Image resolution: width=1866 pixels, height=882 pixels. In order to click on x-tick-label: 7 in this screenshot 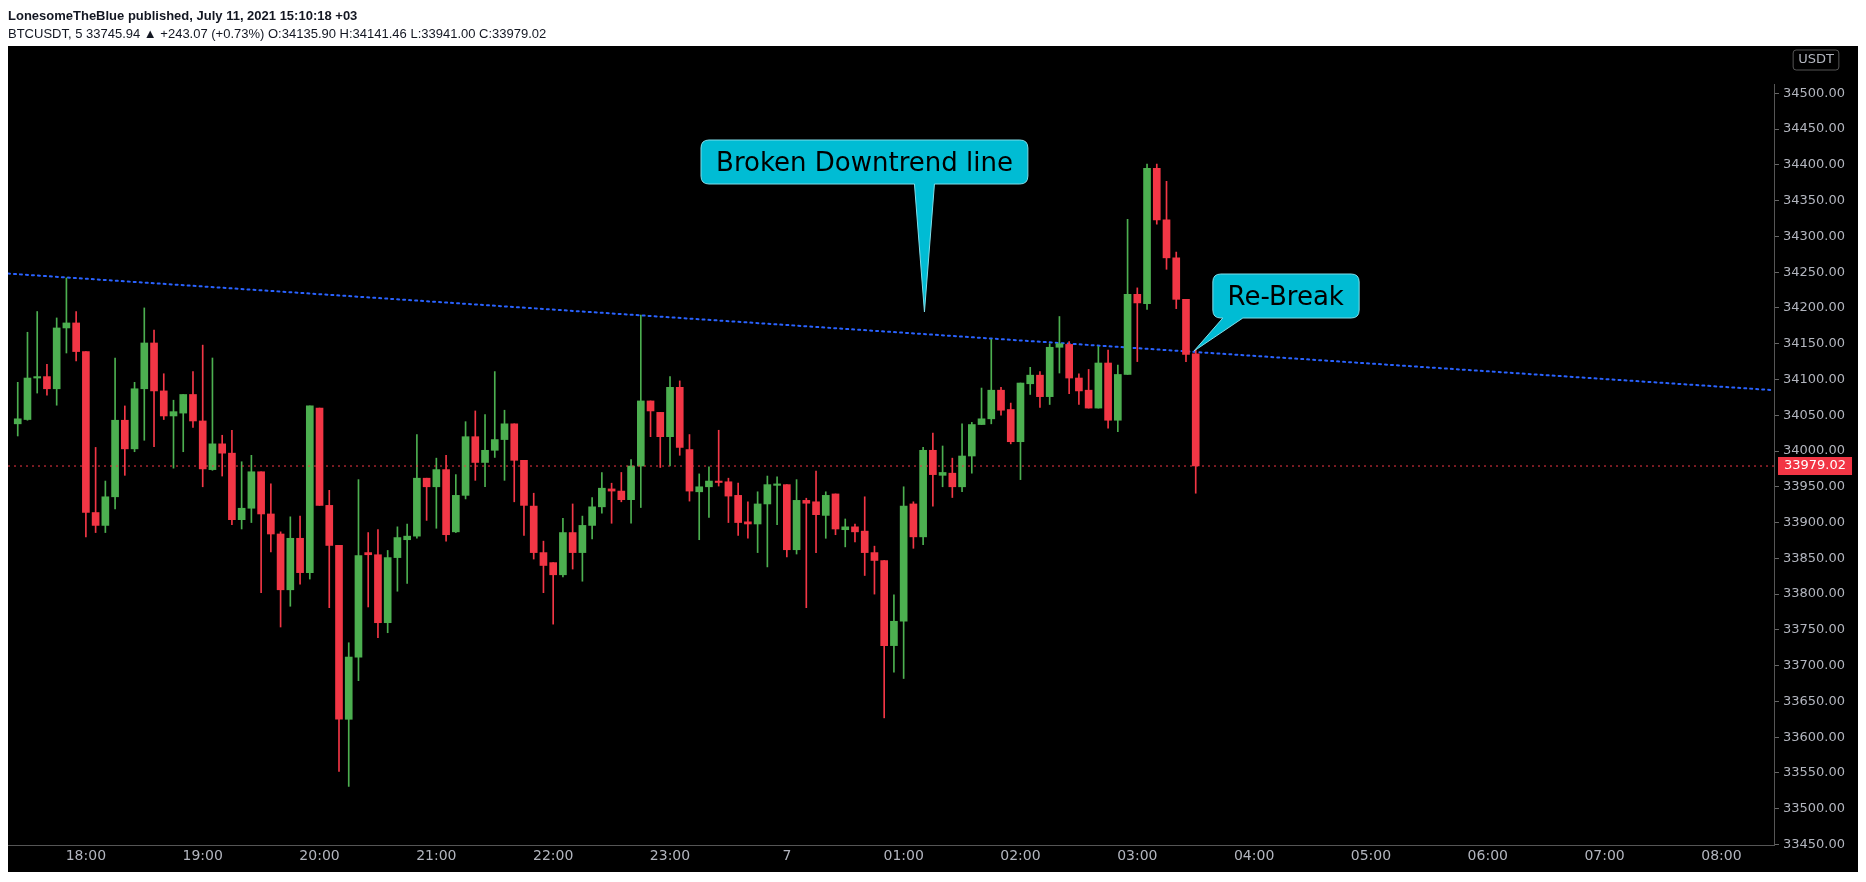, I will do `click(787, 855)`.